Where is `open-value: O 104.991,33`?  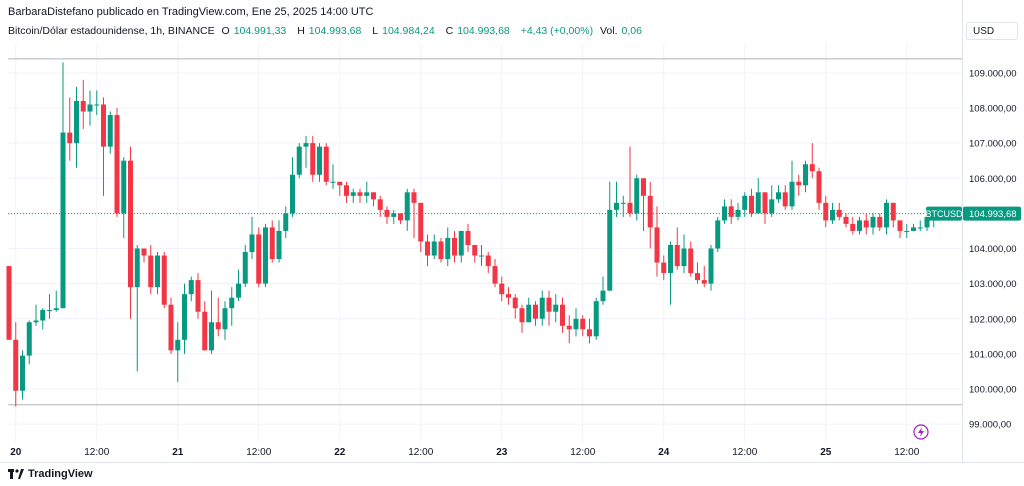 open-value: O 104.991,33 is located at coordinates (254, 31).